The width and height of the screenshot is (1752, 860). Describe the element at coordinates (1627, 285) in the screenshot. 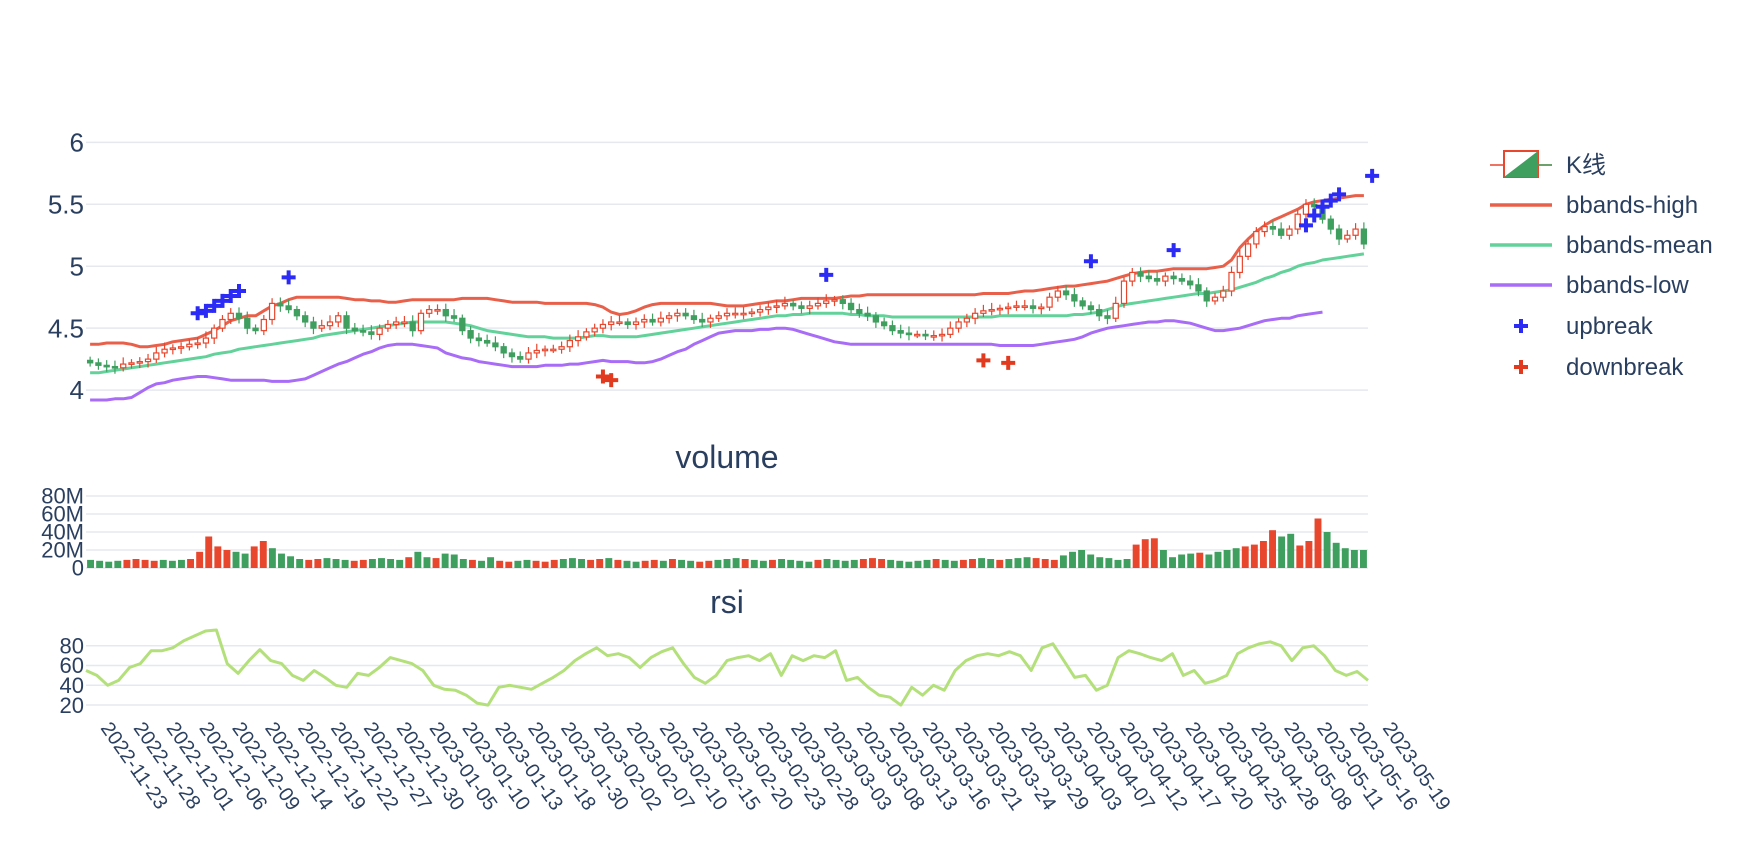

I see `legend-label: bbands-low` at that location.